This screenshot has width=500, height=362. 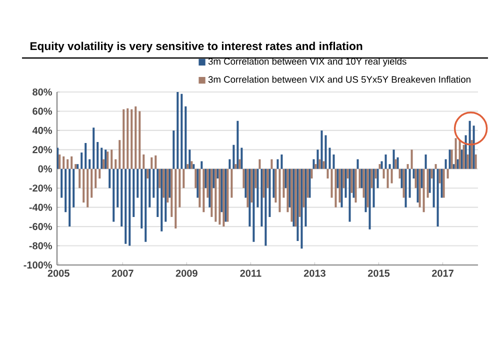 What do you see at coordinates (42, 130) in the screenshot?
I see `y-tick-label: 40%` at bounding box center [42, 130].